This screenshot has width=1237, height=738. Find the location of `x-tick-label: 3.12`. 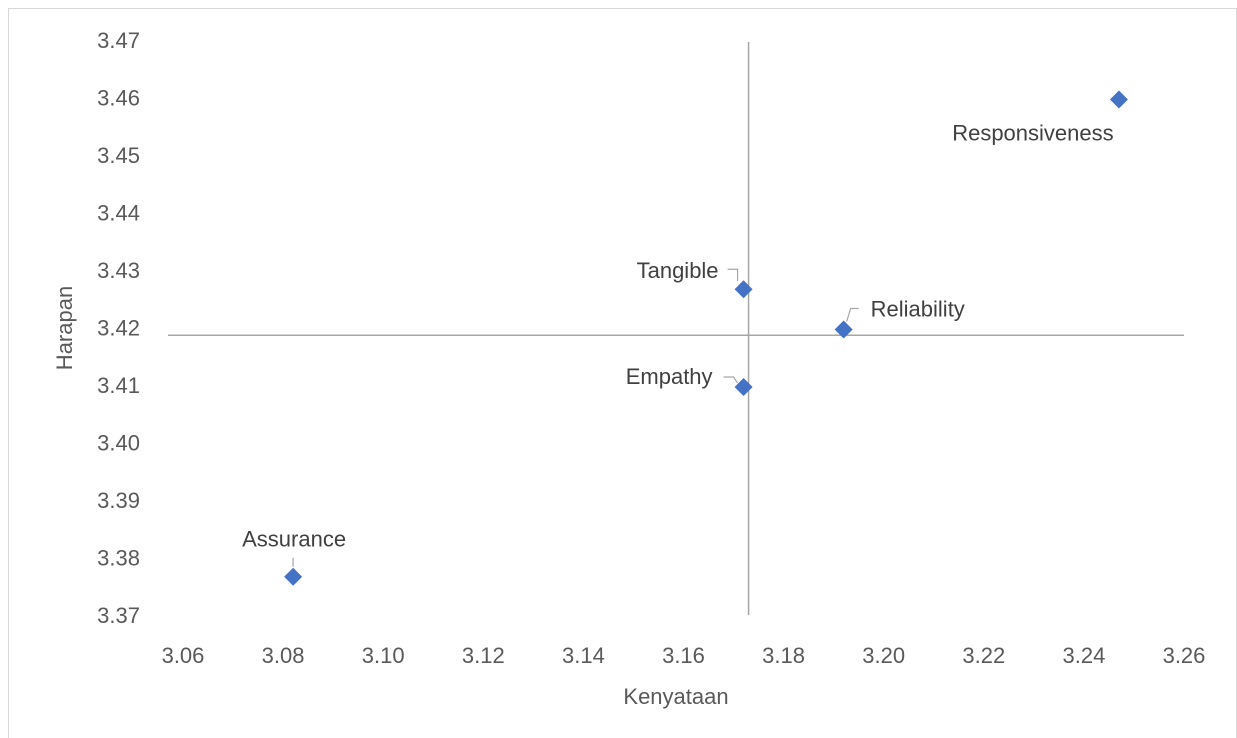

x-tick-label: 3.12 is located at coordinates (483, 655).